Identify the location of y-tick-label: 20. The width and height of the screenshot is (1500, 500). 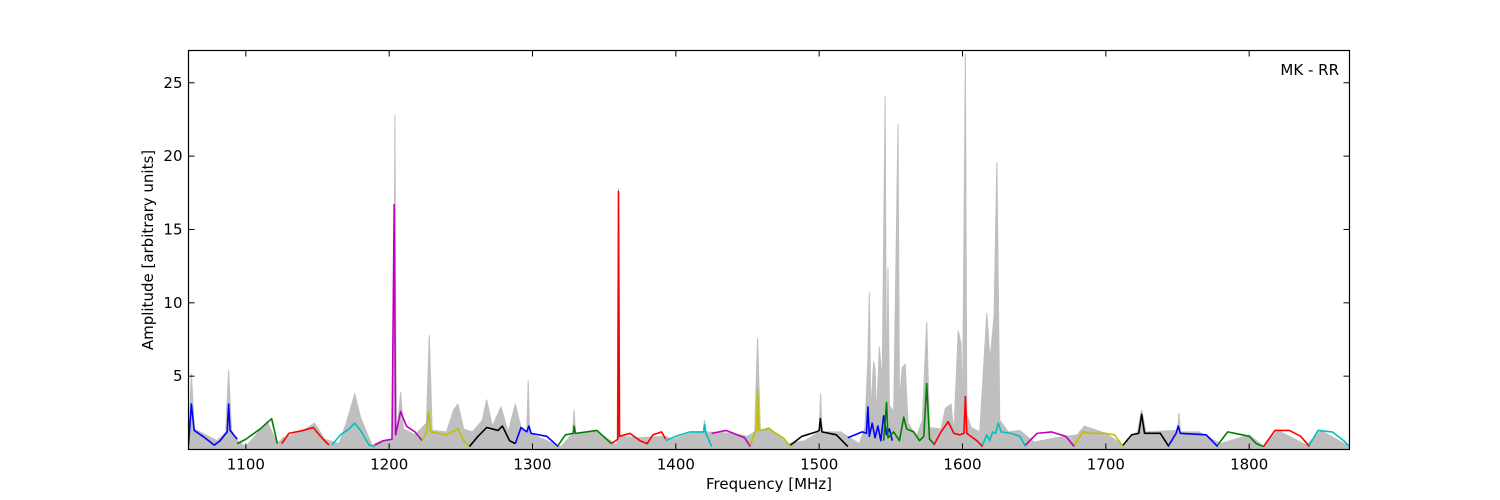
(172, 156).